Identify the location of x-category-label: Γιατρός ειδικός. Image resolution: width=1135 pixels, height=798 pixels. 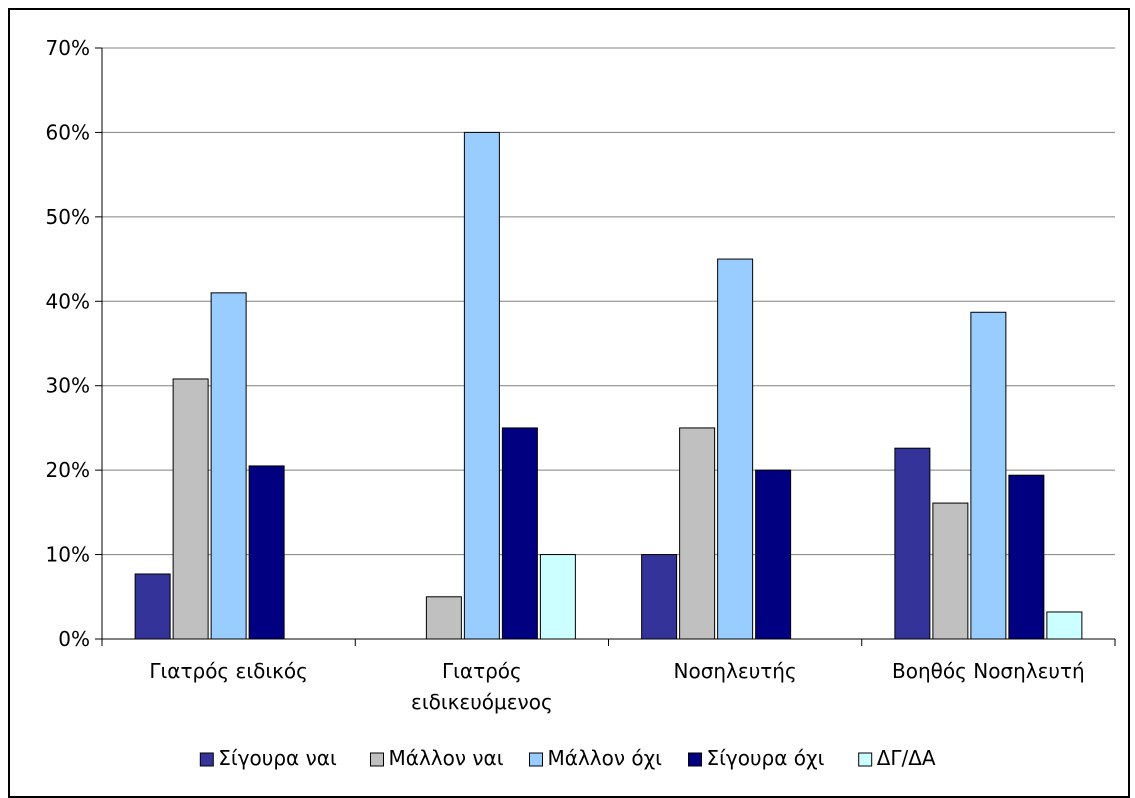
(228, 671).